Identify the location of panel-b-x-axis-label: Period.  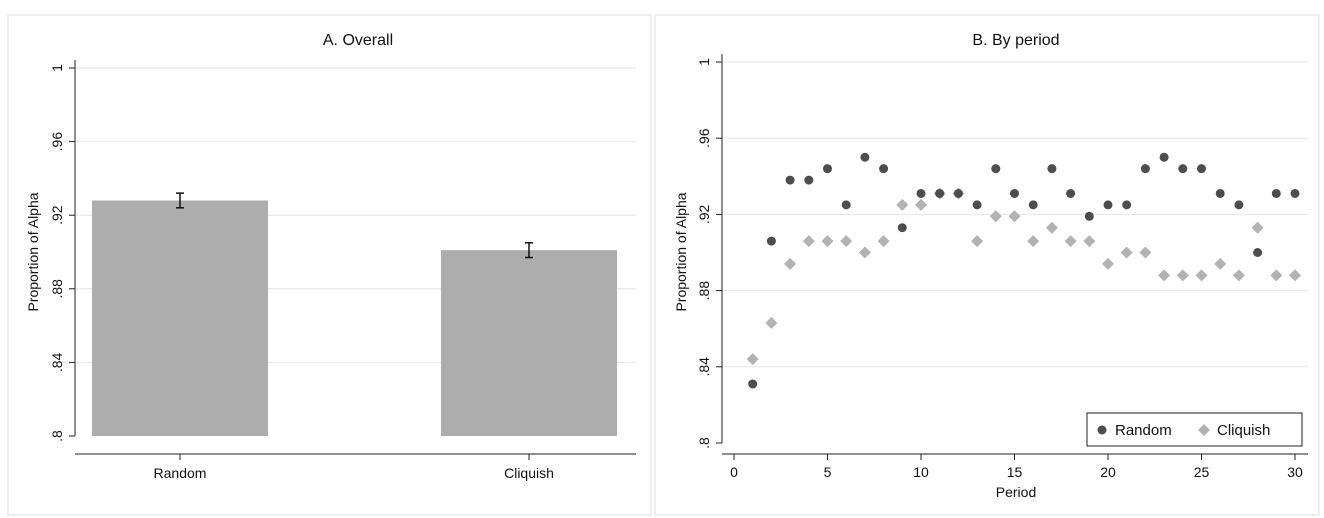
(1016, 492).